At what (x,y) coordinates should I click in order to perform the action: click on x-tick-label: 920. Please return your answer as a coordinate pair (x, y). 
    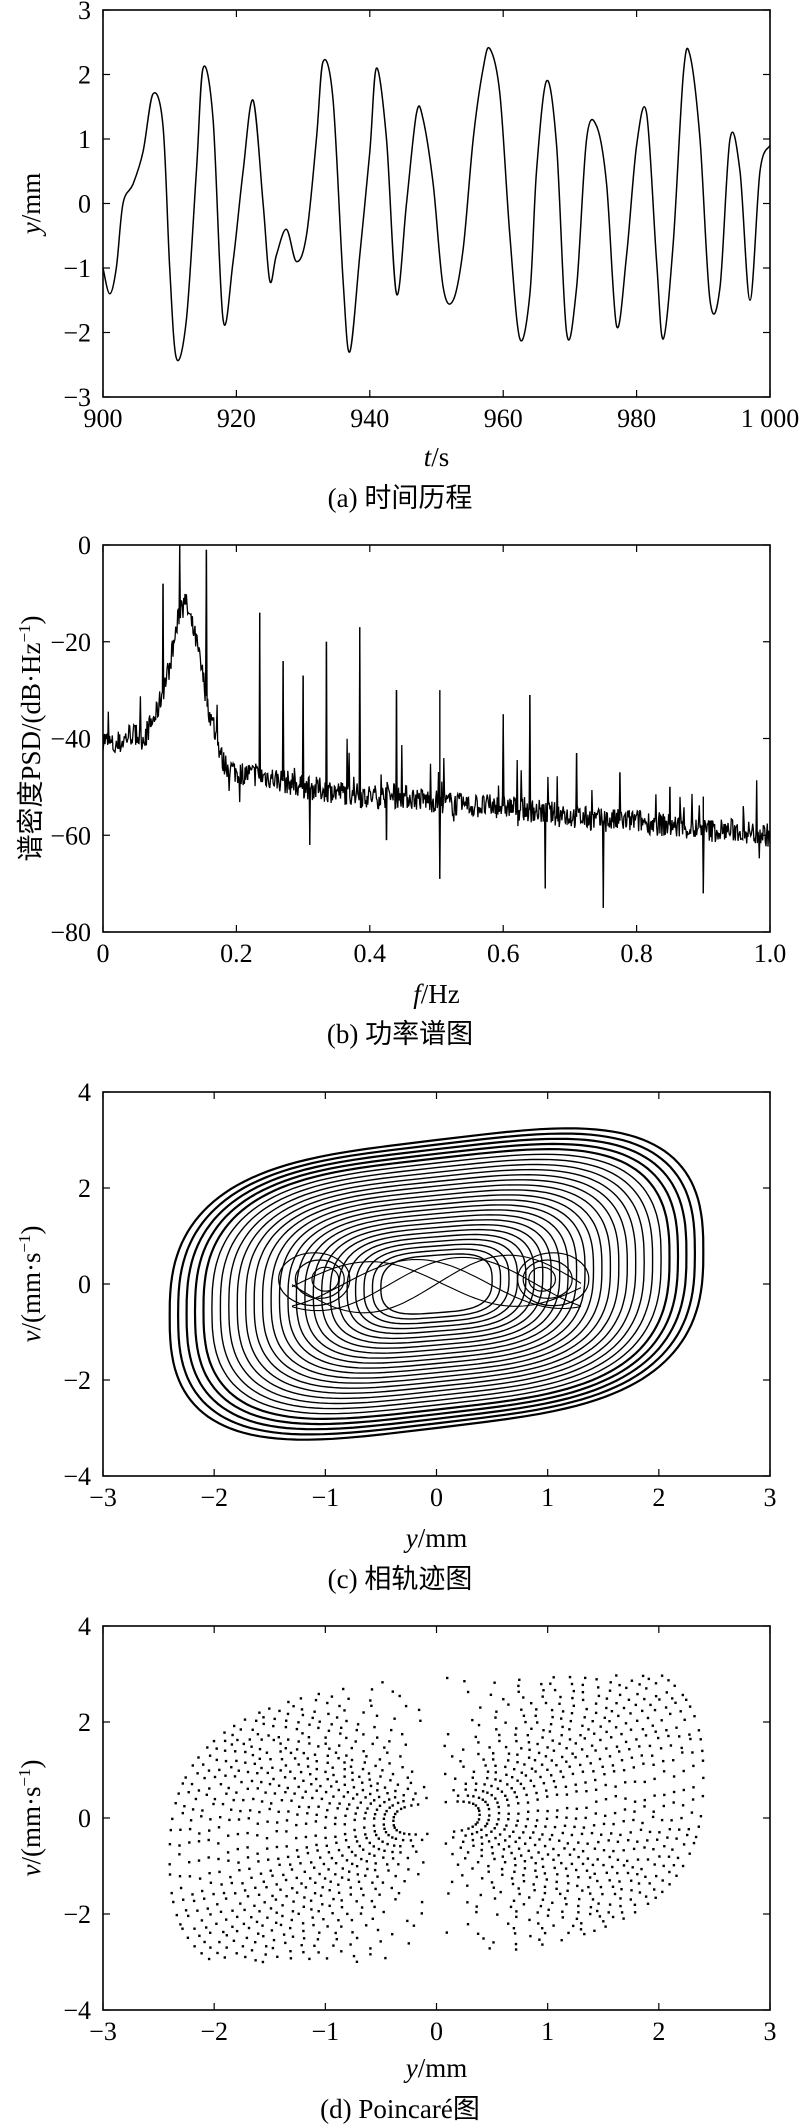
    Looking at the image, I should click on (236, 418).